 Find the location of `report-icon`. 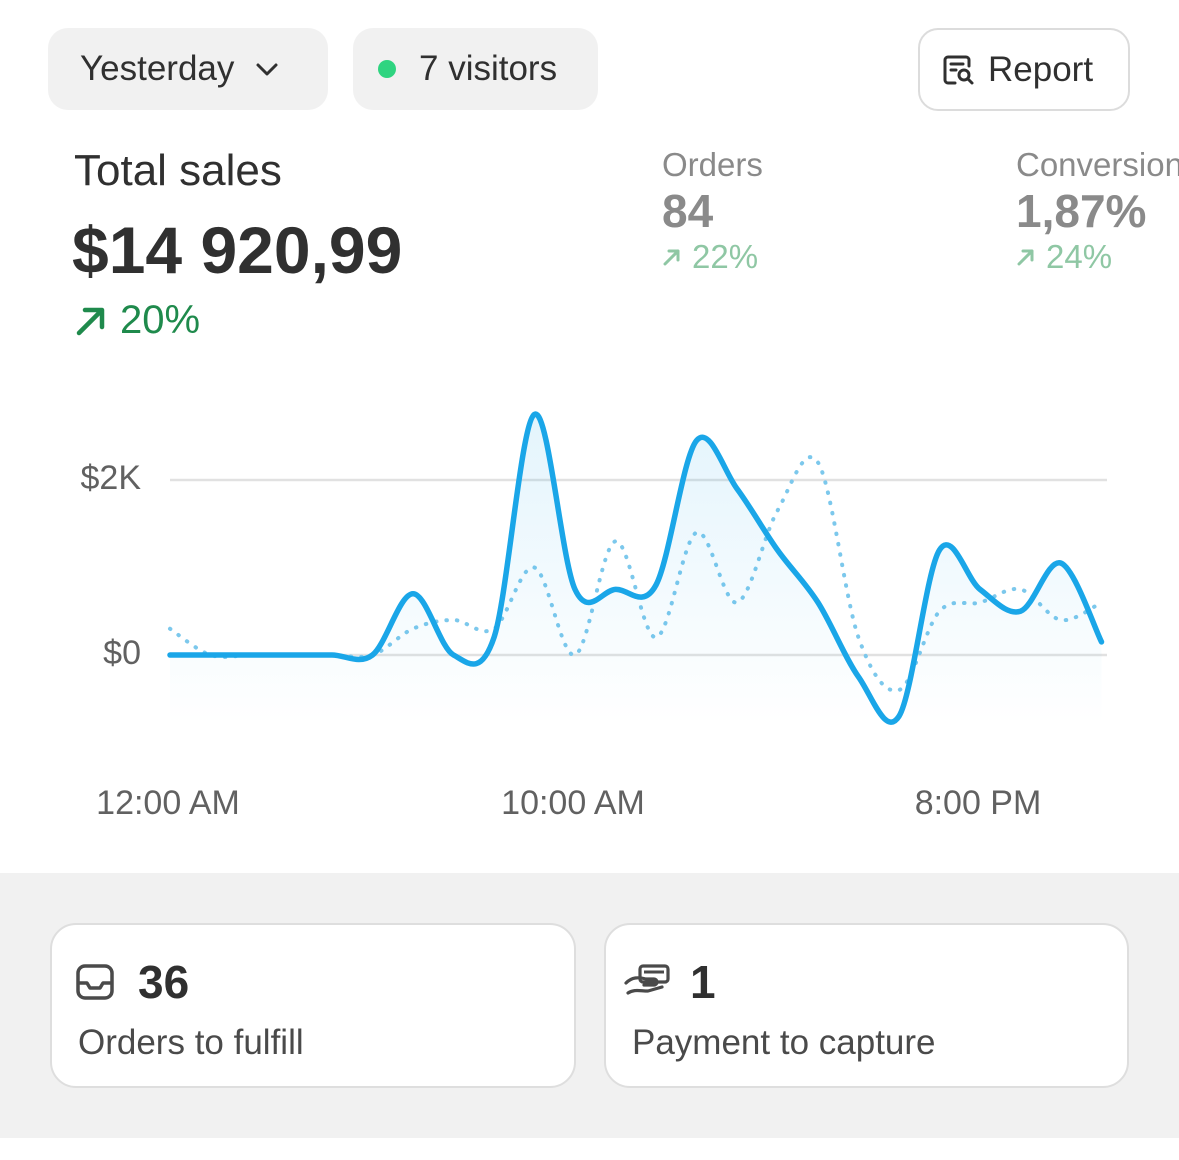

report-icon is located at coordinates (958, 69).